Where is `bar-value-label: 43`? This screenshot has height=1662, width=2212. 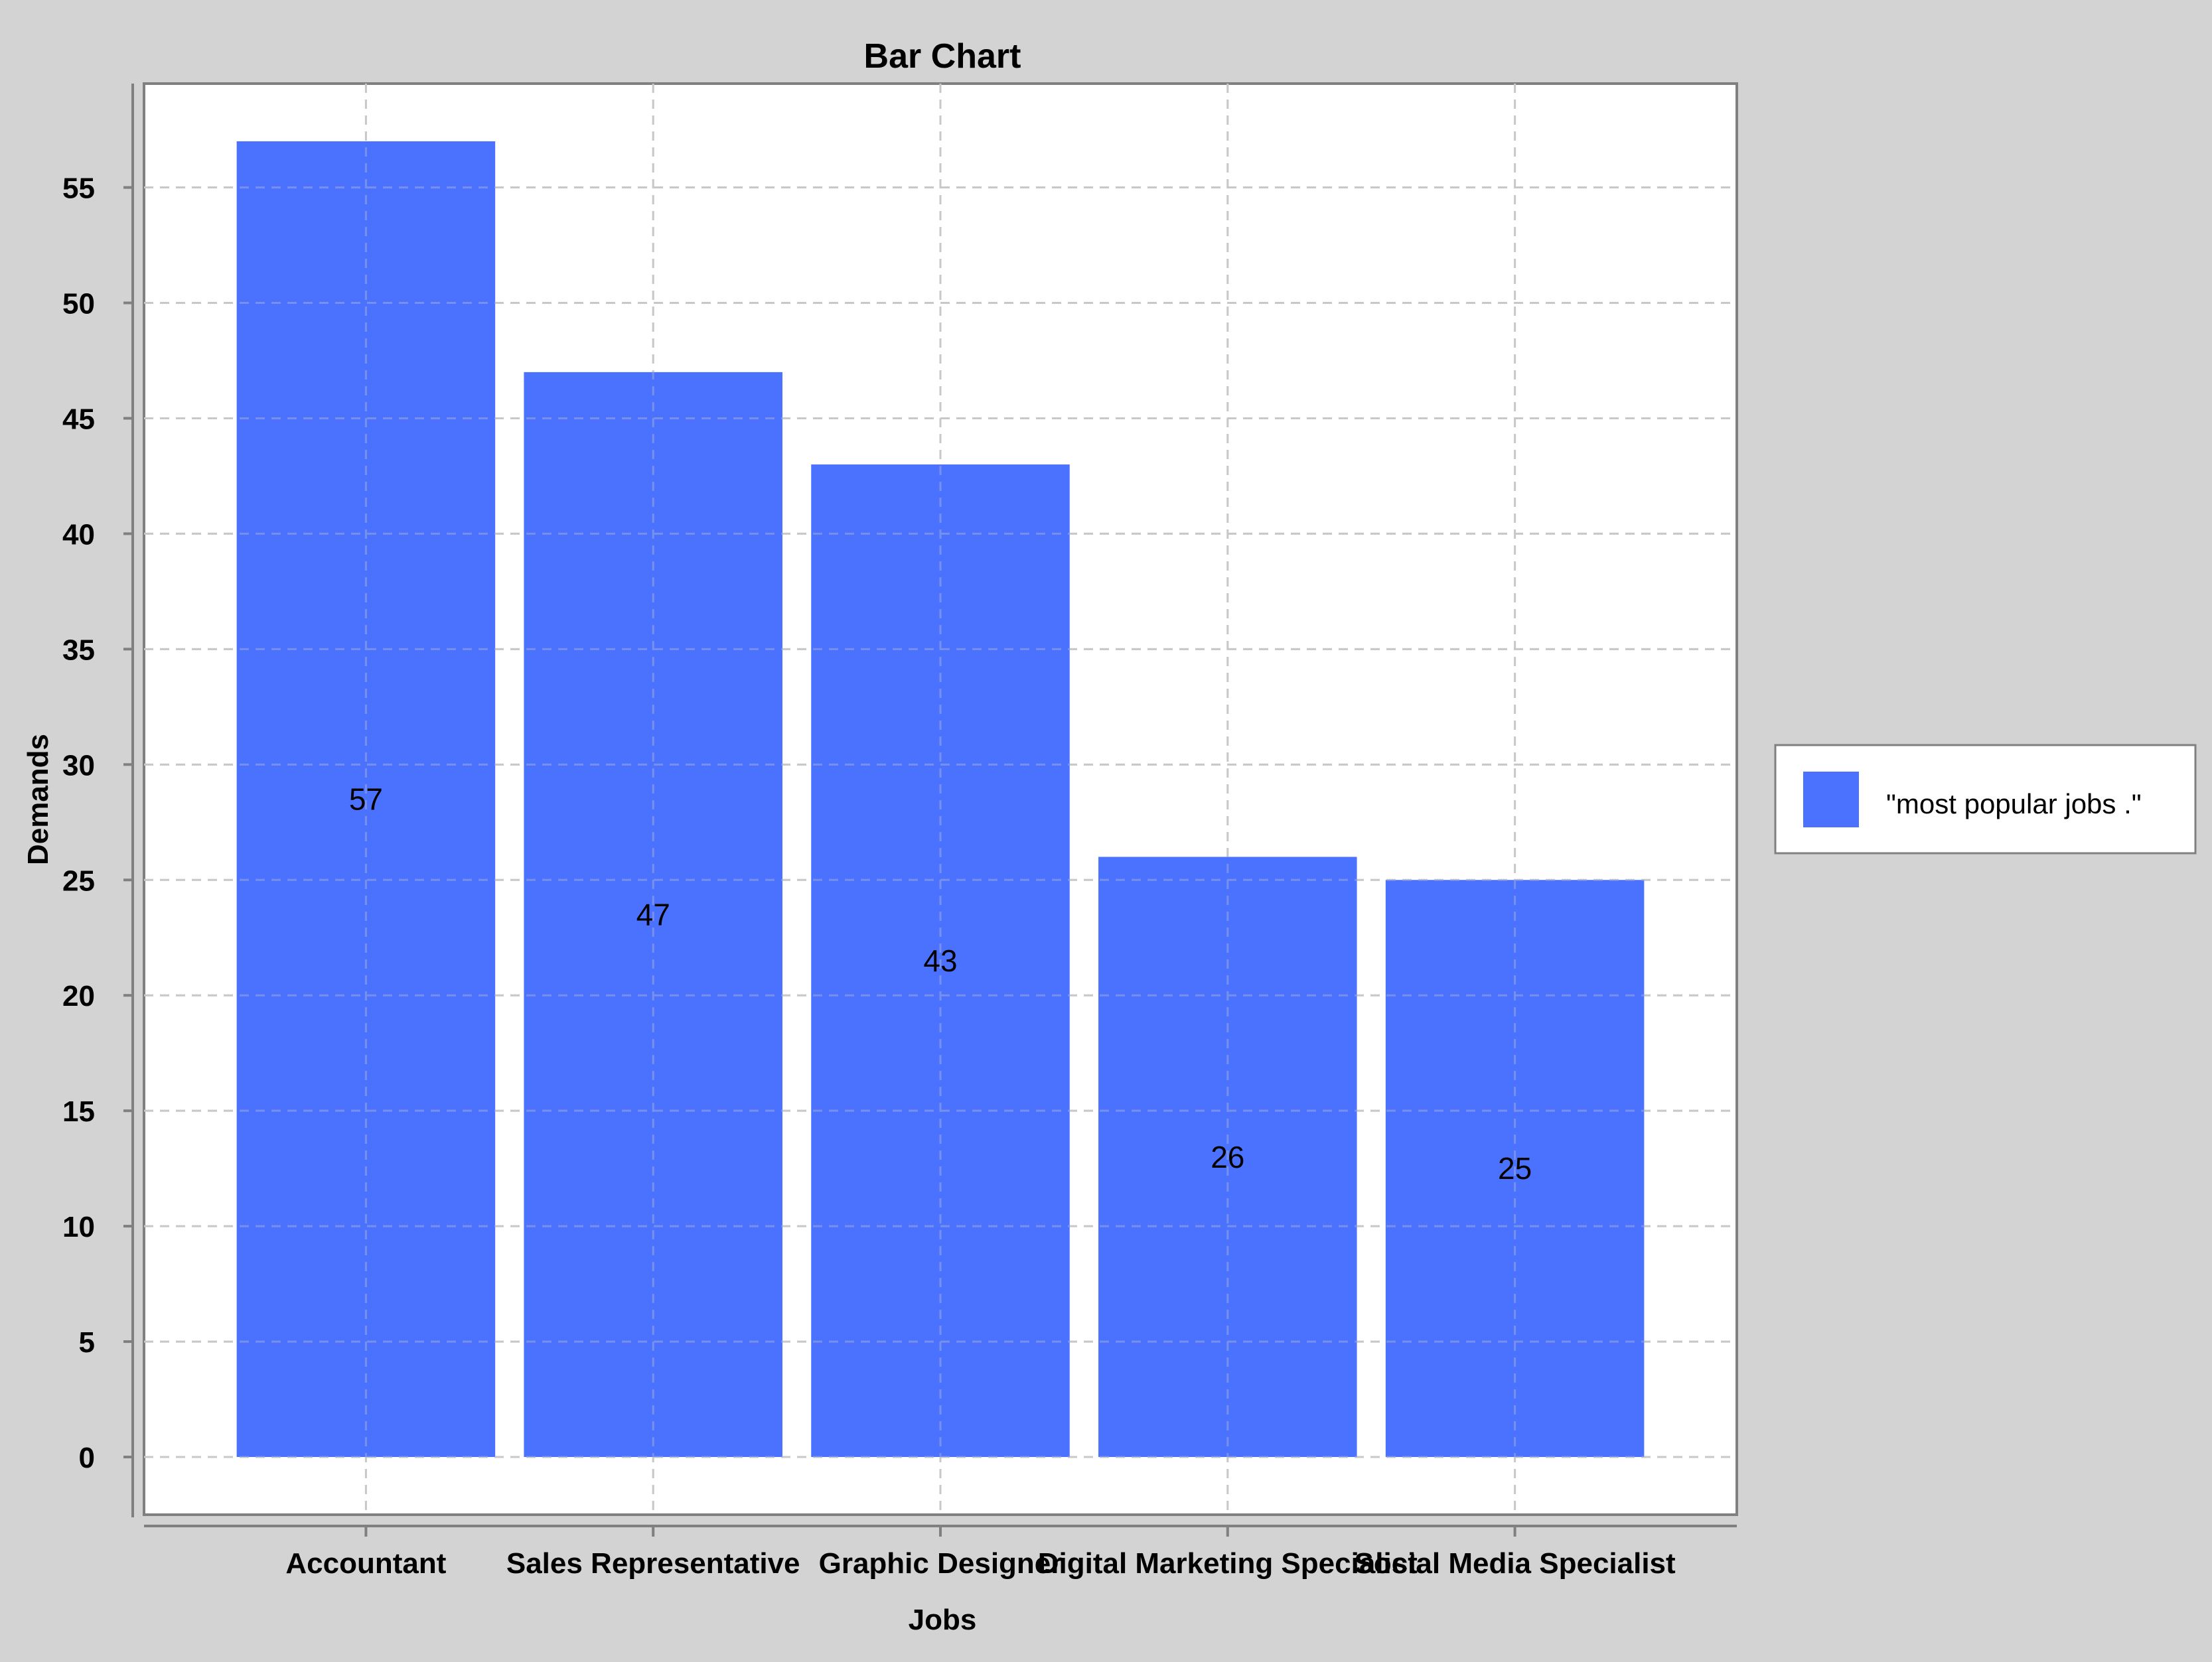 bar-value-label: 43 is located at coordinates (940, 961).